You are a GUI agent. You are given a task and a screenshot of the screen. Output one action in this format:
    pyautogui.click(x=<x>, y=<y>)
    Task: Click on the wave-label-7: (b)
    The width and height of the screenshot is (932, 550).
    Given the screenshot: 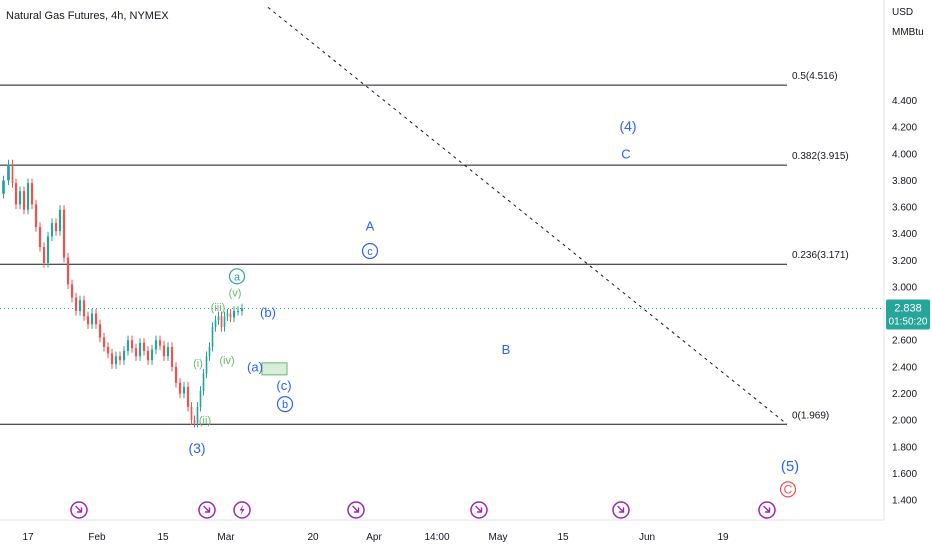 What is the action you would take?
    pyautogui.click(x=268, y=312)
    